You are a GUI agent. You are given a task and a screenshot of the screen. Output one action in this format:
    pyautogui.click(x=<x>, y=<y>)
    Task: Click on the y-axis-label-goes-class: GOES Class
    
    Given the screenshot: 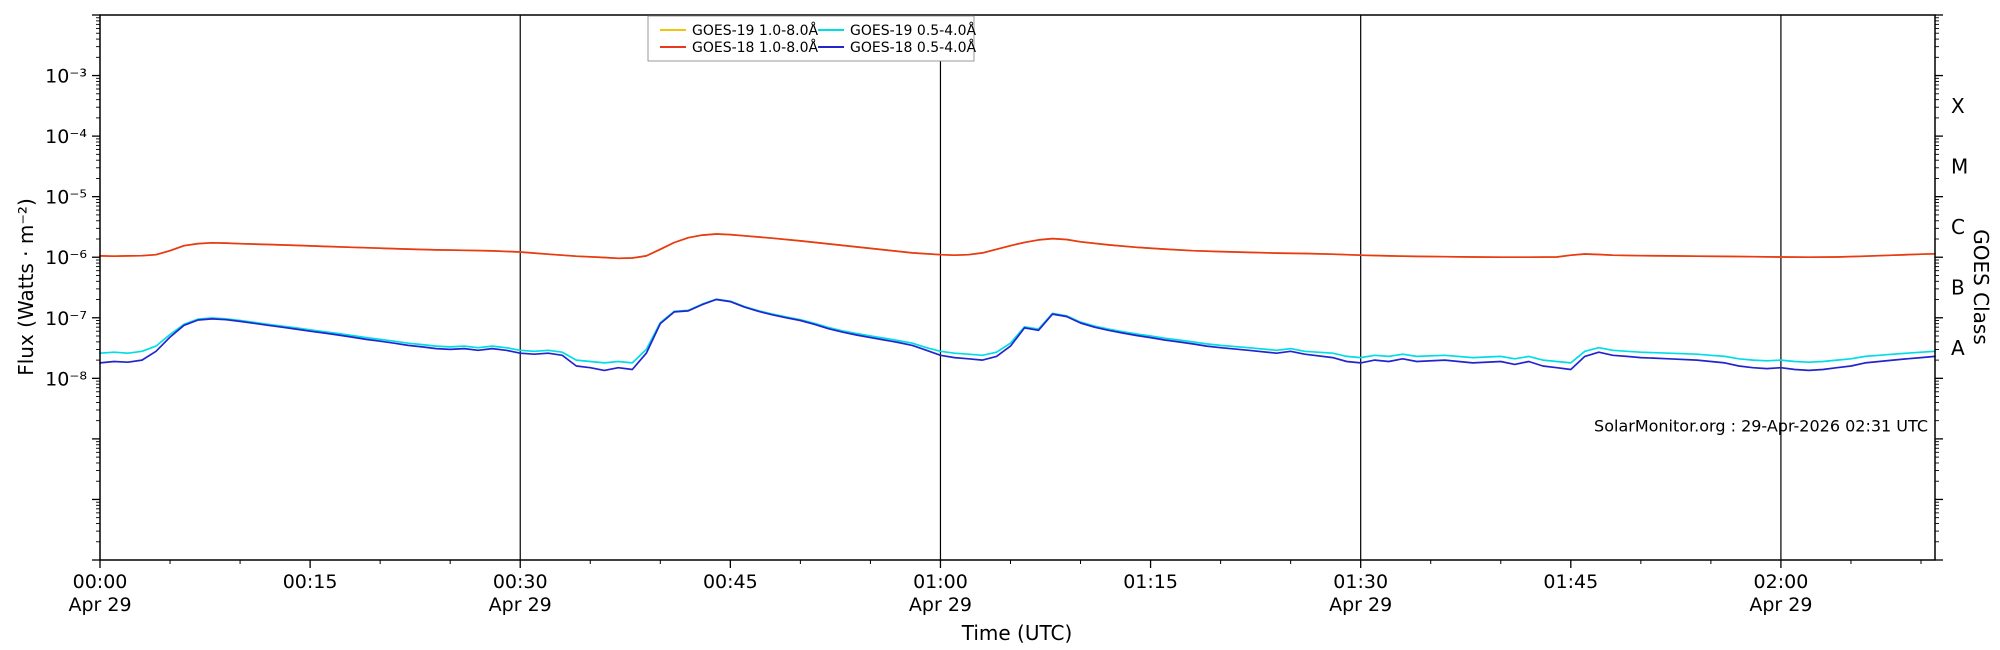 What is the action you would take?
    pyautogui.click(x=1981, y=287)
    